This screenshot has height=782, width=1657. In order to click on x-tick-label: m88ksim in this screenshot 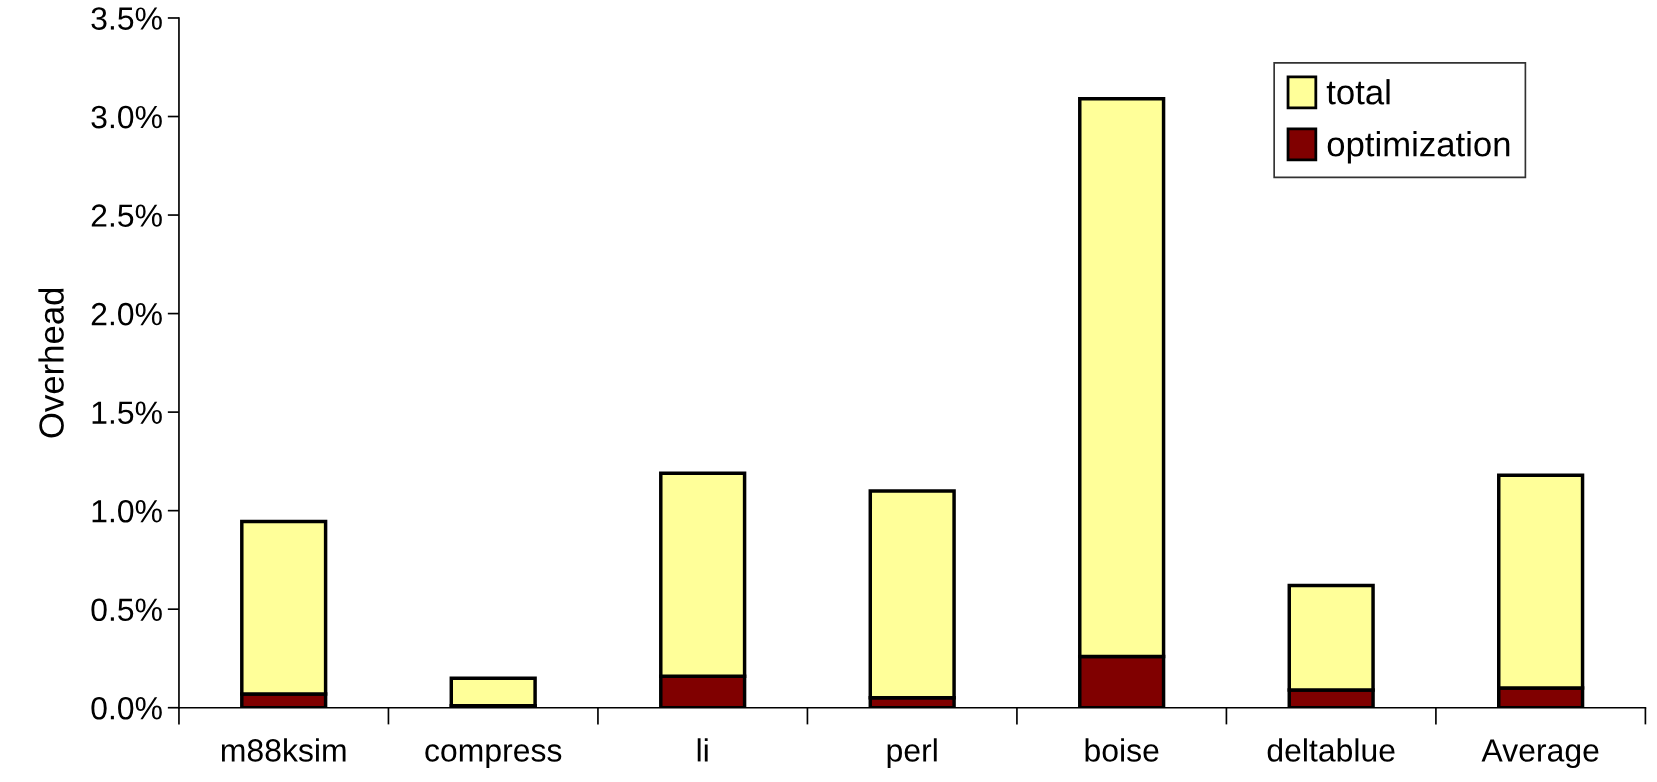, I will do `click(283, 750)`.